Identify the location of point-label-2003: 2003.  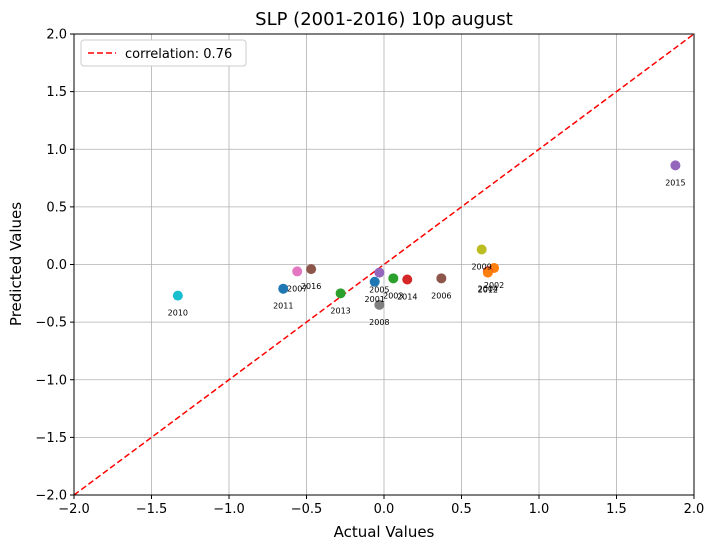
(393, 295).